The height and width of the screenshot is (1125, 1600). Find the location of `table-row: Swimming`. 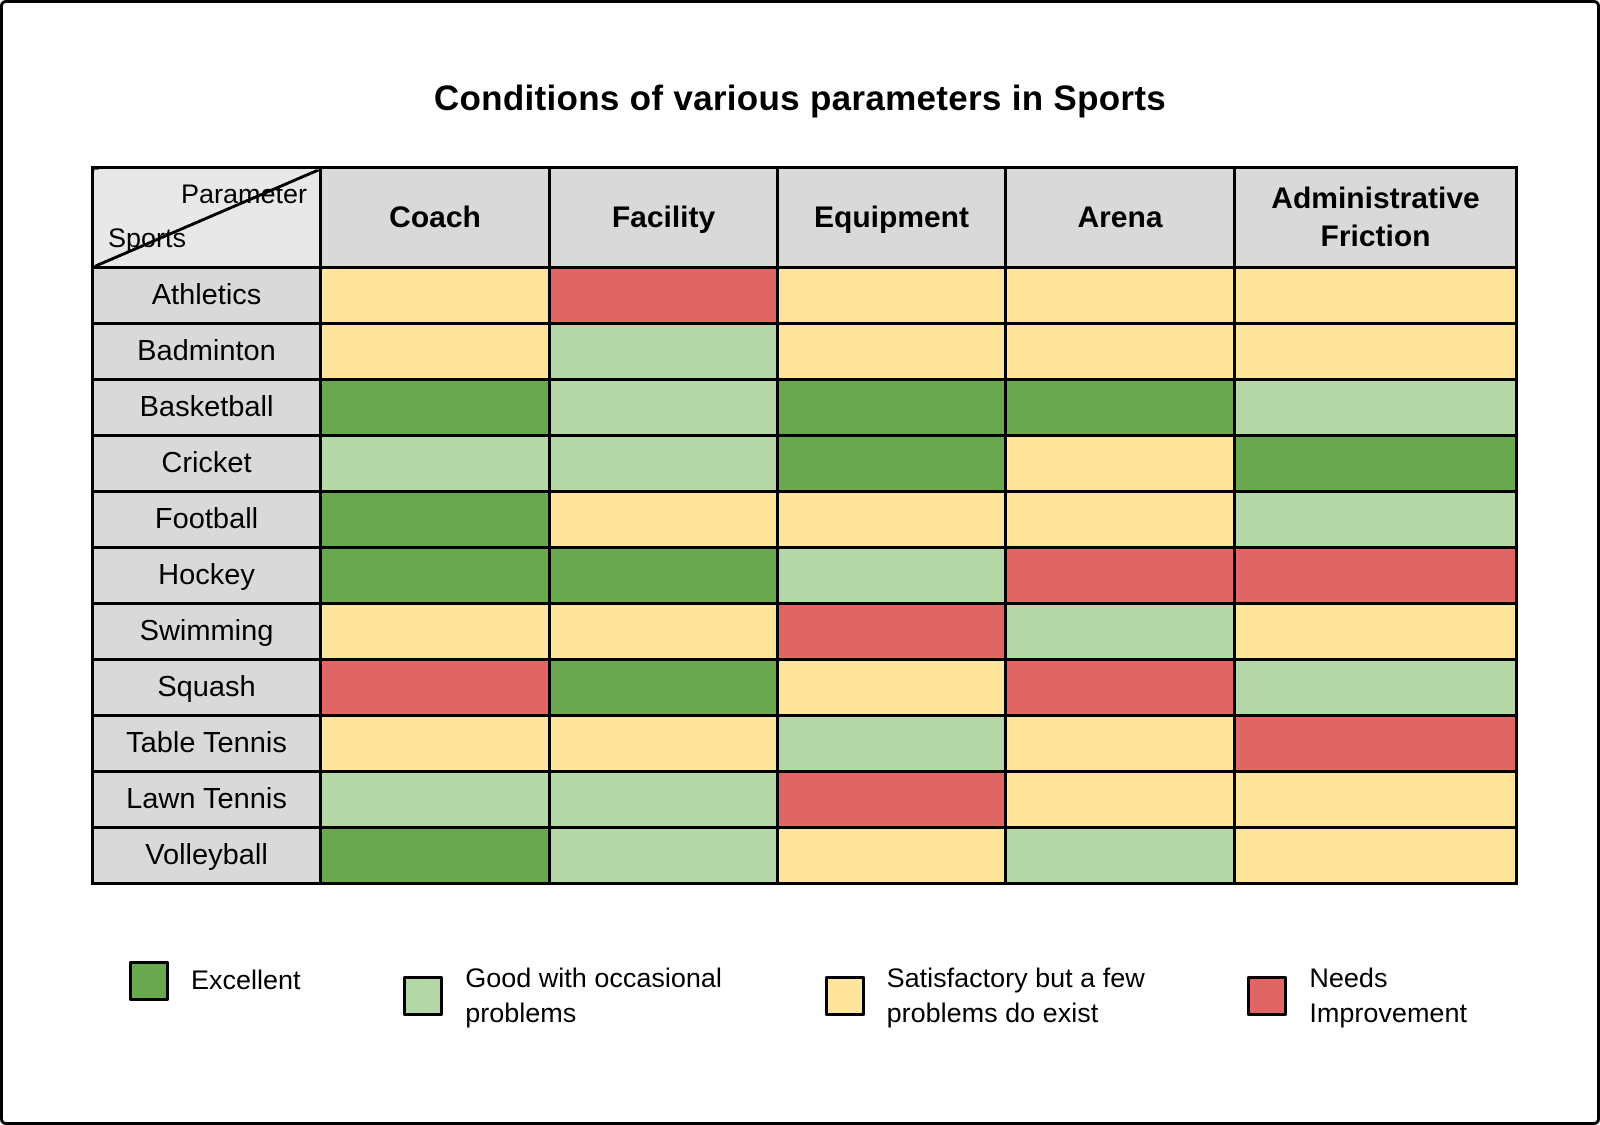

table-row: Swimming is located at coordinates (804, 631).